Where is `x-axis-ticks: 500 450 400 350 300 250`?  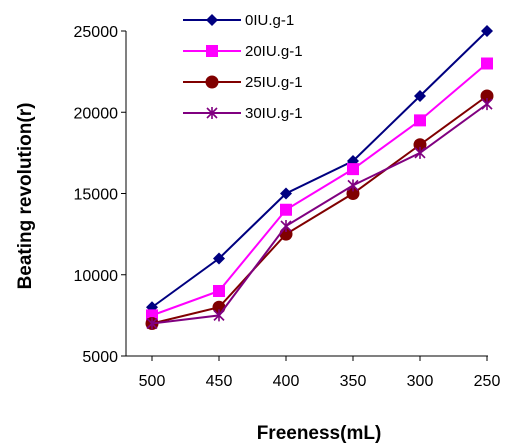
x-axis-ticks: 500 450 400 350 300 250 is located at coordinates (320, 373).